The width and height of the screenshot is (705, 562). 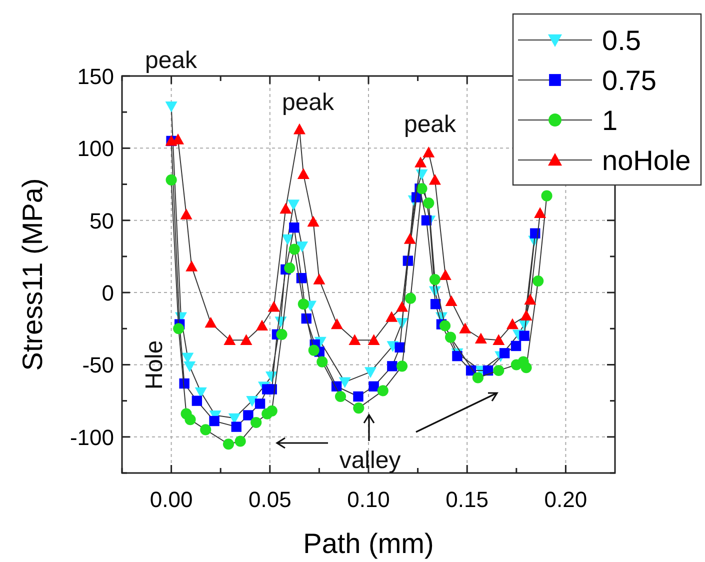 I want to click on x-axis-title: Path (mm), so click(x=368, y=543).